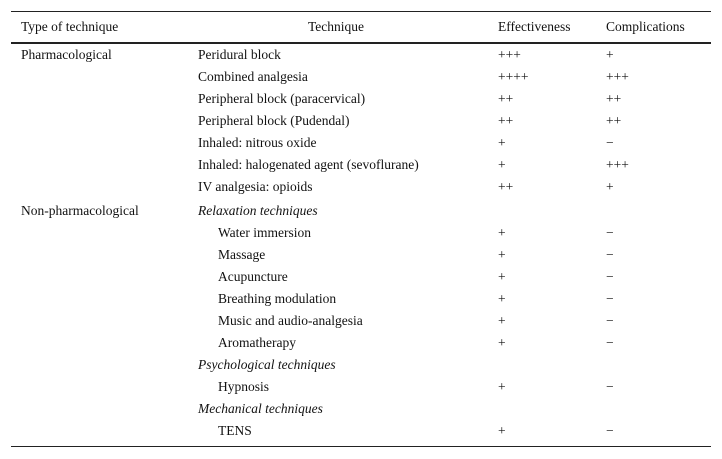 This screenshot has width=722, height=459. I want to click on subgroup-heading: Psychological techniques, so click(267, 364).